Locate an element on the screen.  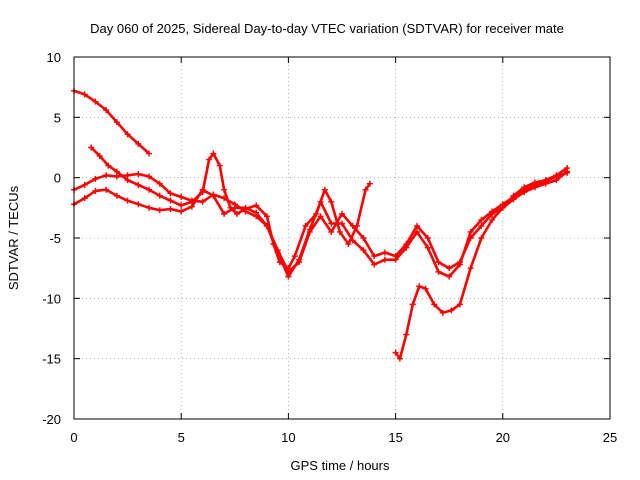
y-tick-label: 5 is located at coordinates (57, 117).